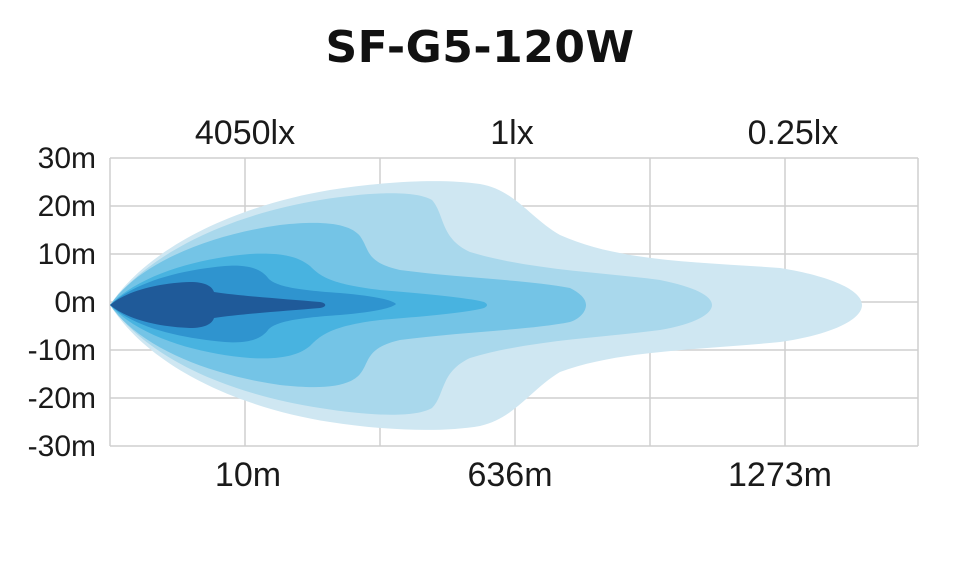  I want to click on y-axis-labels: 30m 20m 10m 0m -10m -20m -30m, so click(62, 302).